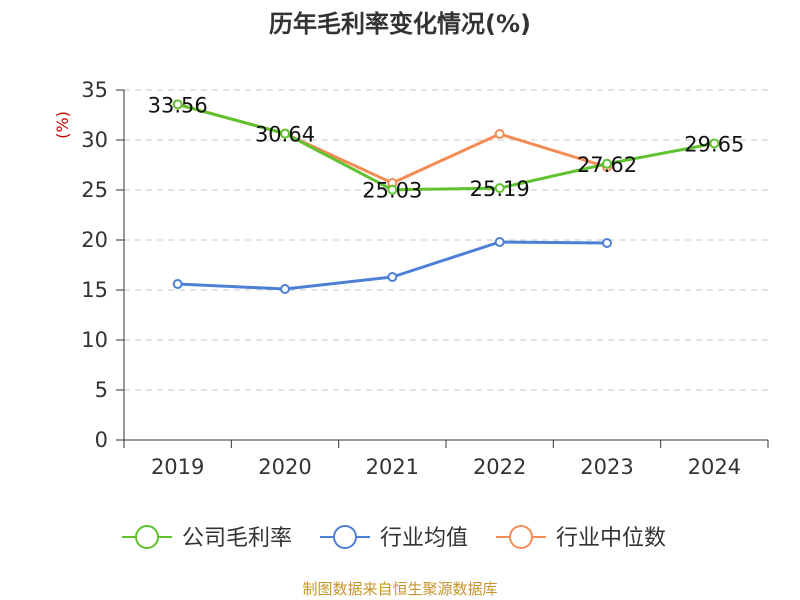  Describe the element at coordinates (101, 440) in the screenshot. I see `y-tick-label: 0` at that location.